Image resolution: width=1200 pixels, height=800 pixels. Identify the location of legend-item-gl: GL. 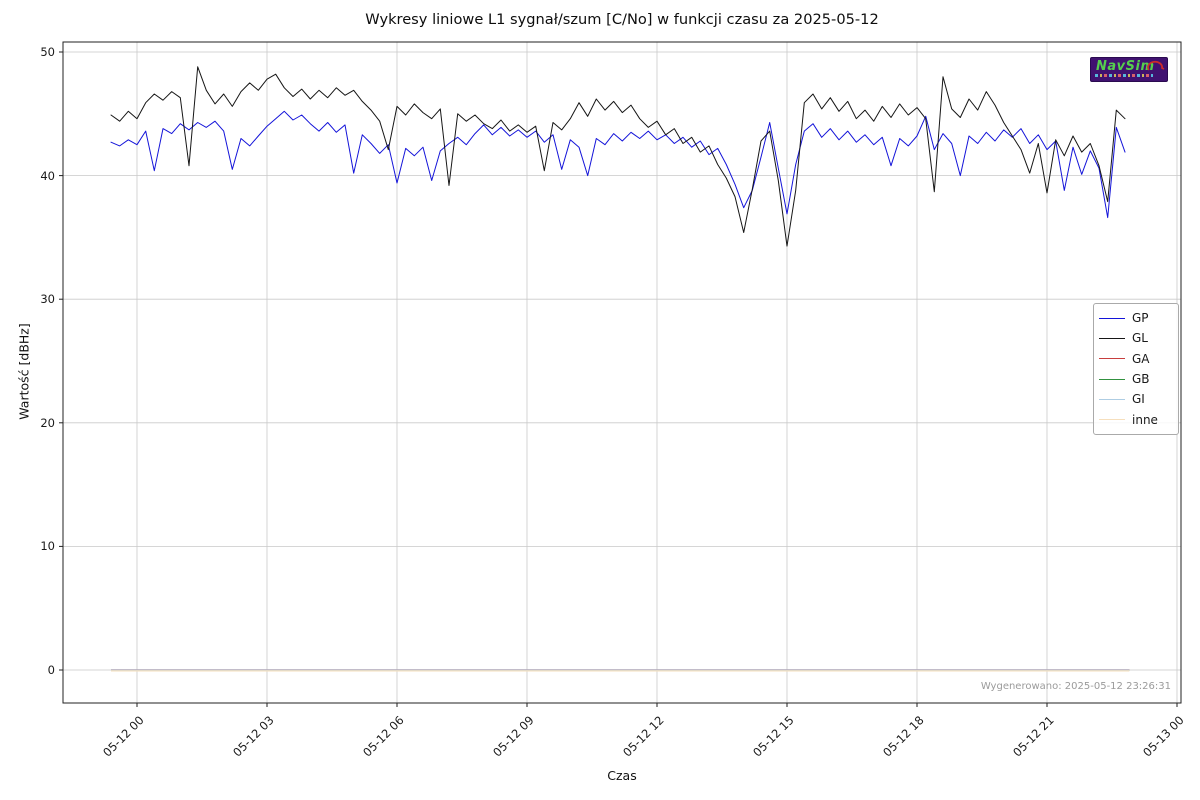
(1135, 338).